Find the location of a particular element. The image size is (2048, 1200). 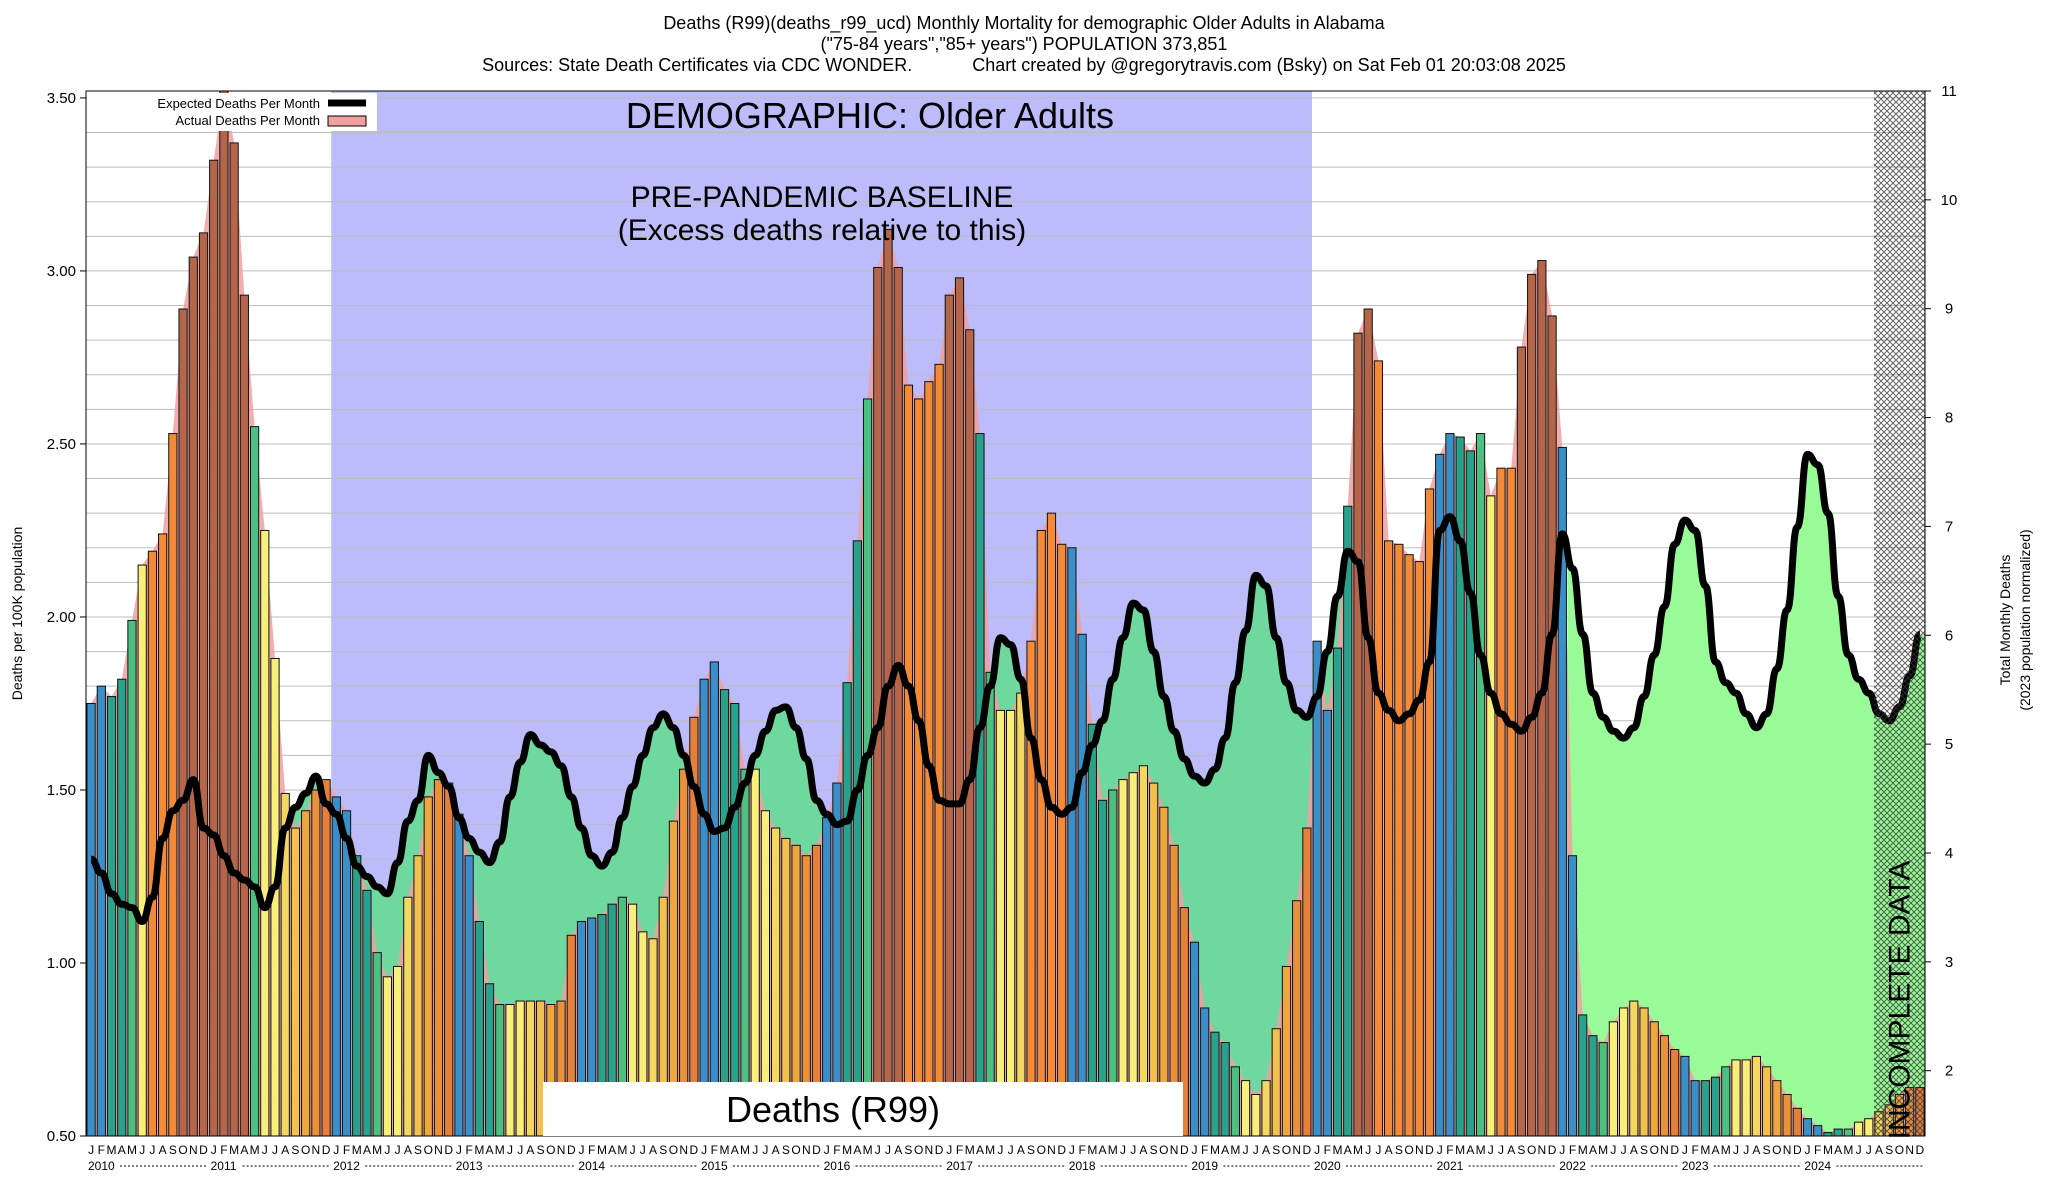

month-label: S is located at coordinates (173, 1150).